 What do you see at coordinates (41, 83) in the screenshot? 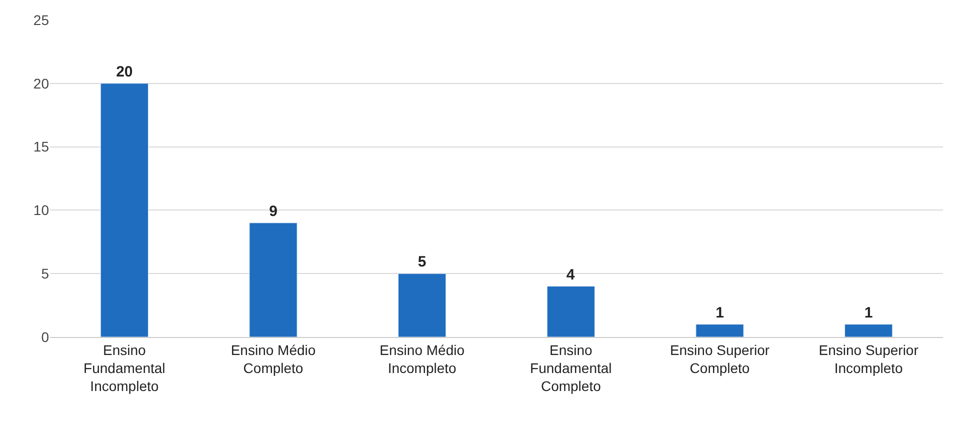
I see `y-tick-label: 20` at bounding box center [41, 83].